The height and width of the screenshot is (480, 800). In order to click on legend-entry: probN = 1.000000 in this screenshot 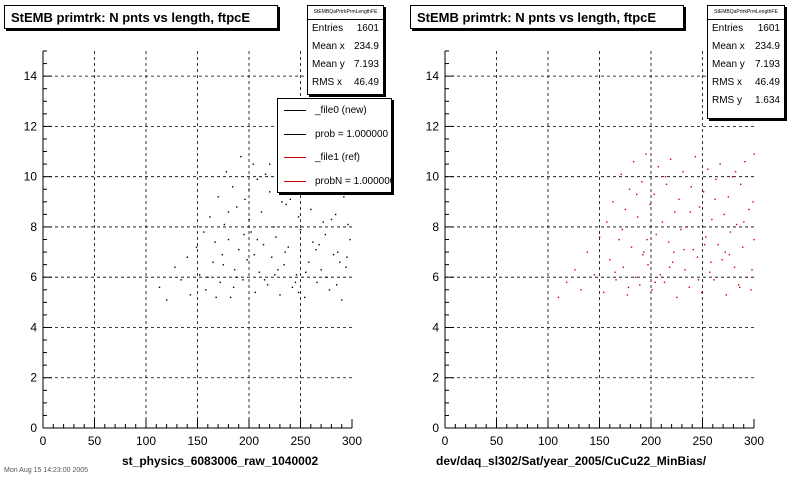, I will do `click(334, 181)`.